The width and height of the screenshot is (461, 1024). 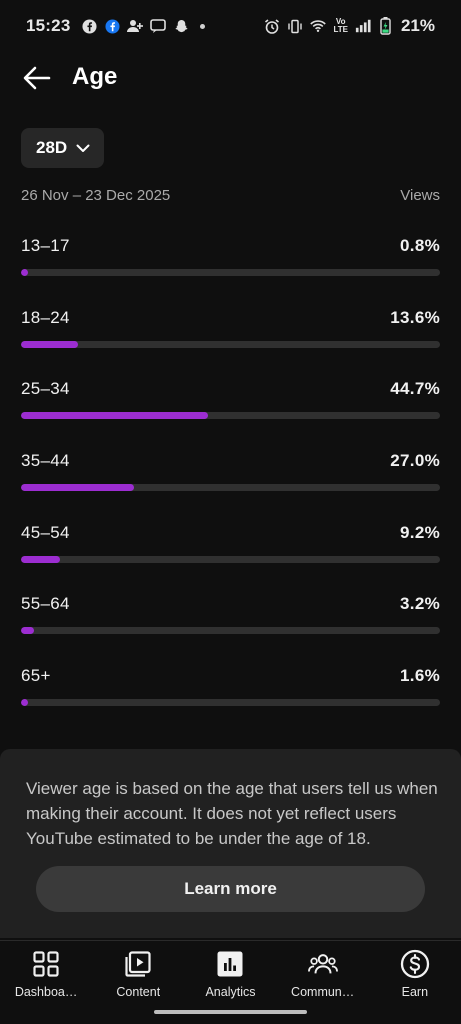 I want to click on age-row: 55–64 3.2%, so click(x=230, y=630).